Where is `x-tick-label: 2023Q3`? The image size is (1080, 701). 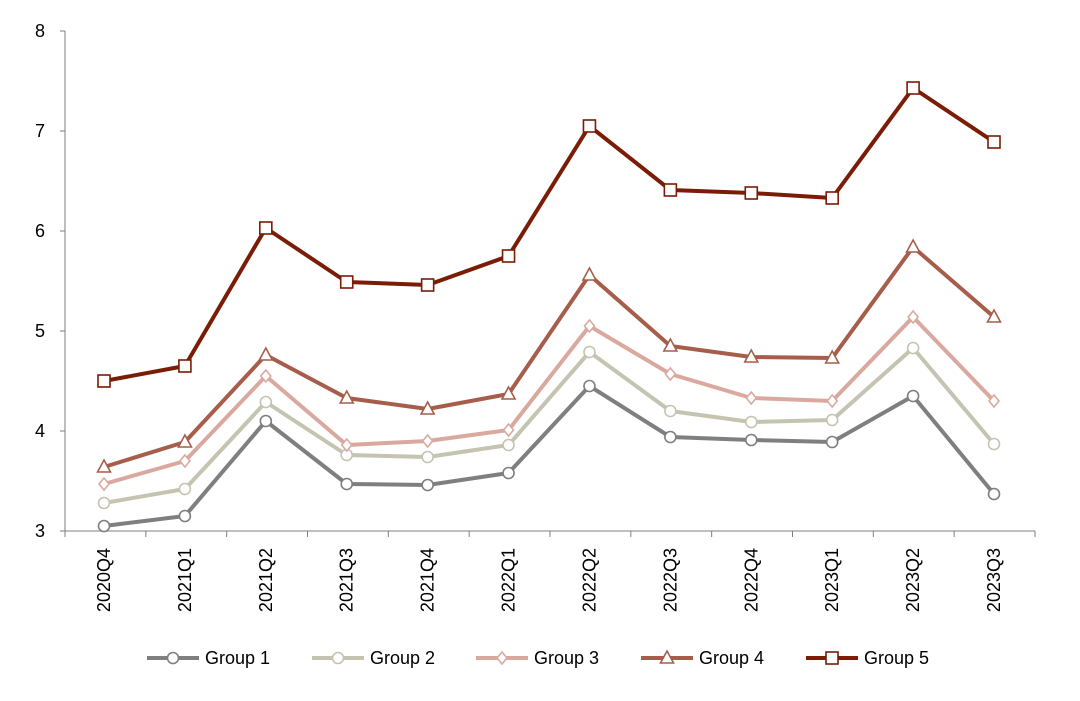 x-tick-label: 2023Q3 is located at coordinates (994, 580).